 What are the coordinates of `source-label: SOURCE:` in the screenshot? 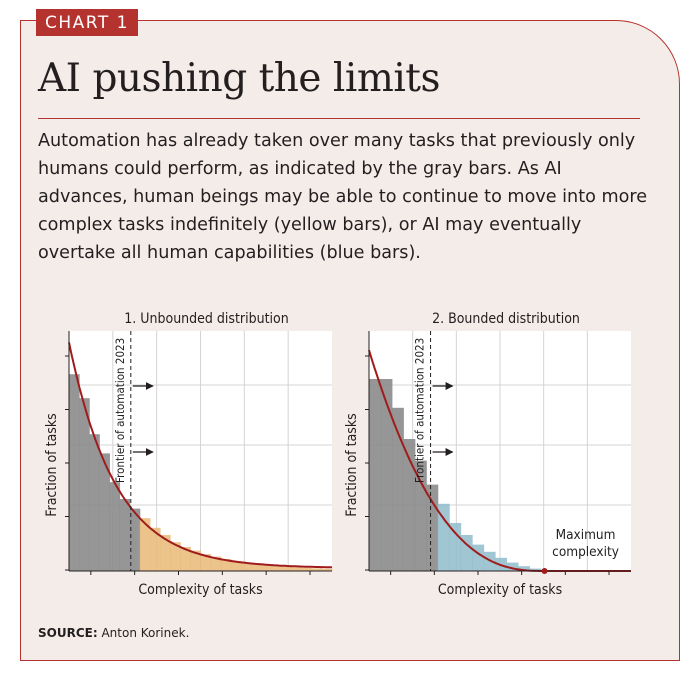 It's located at (68, 633).